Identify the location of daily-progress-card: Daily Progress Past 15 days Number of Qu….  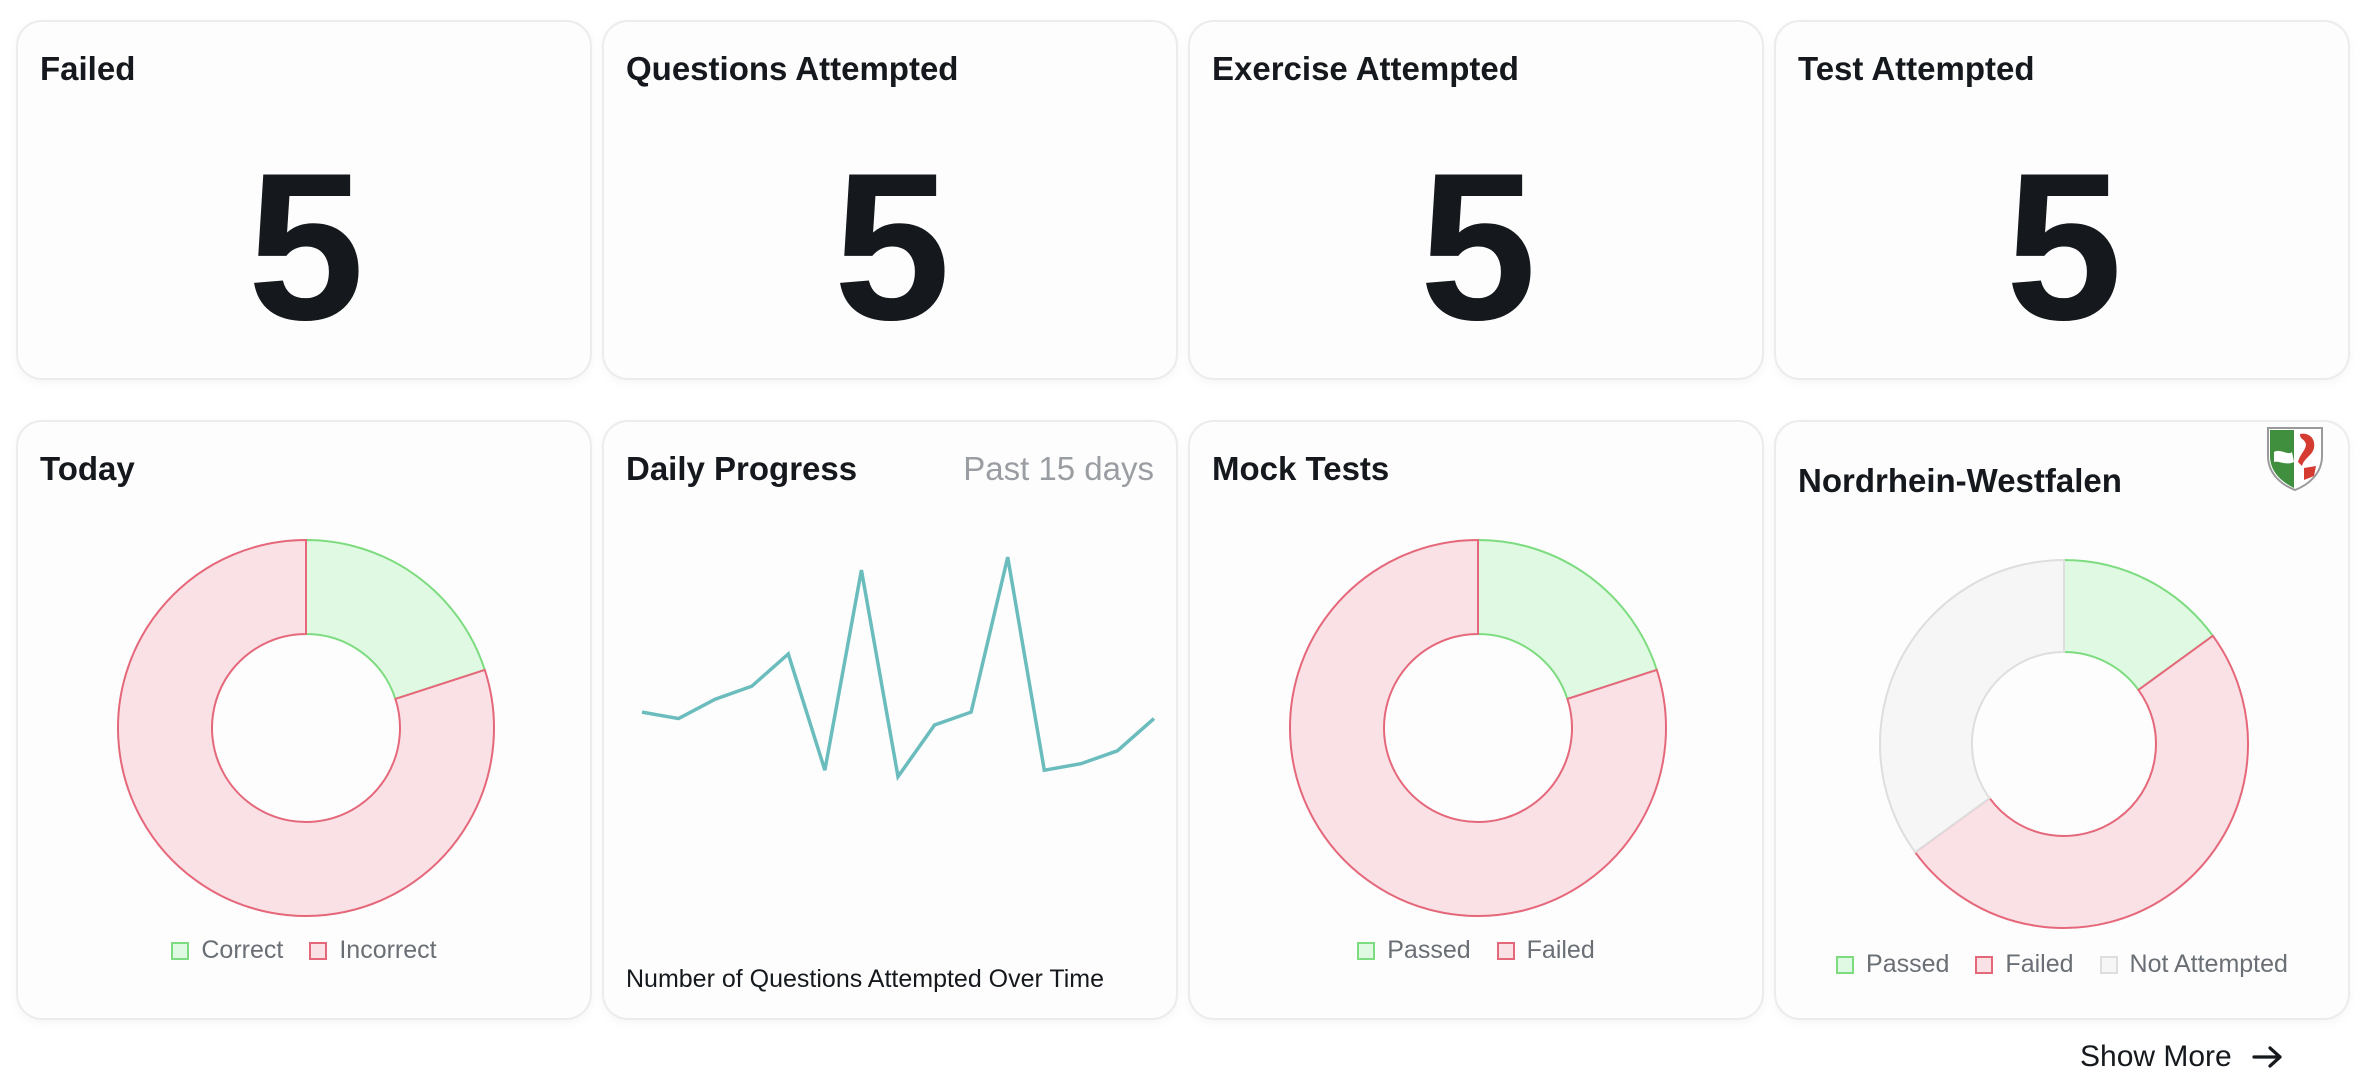
(890, 720).